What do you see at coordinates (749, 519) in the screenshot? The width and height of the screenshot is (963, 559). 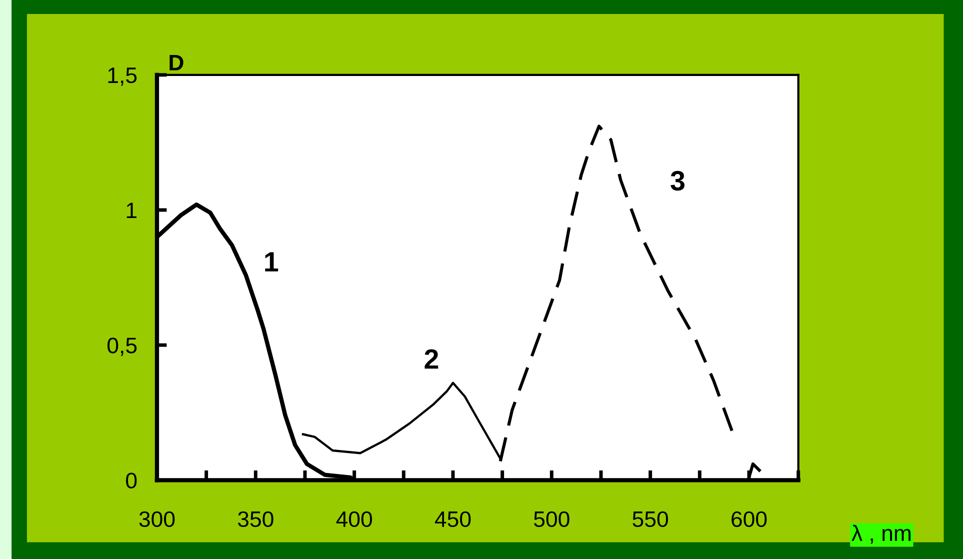 I see `x-tick-label: 600` at bounding box center [749, 519].